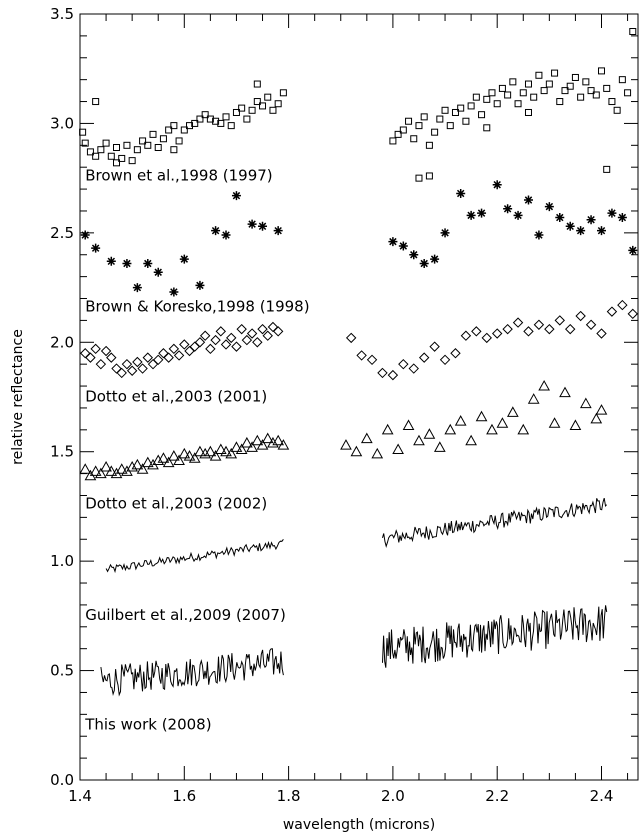  What do you see at coordinates (62, 233) in the screenshot?
I see `y-tick-label: 2.5` at bounding box center [62, 233].